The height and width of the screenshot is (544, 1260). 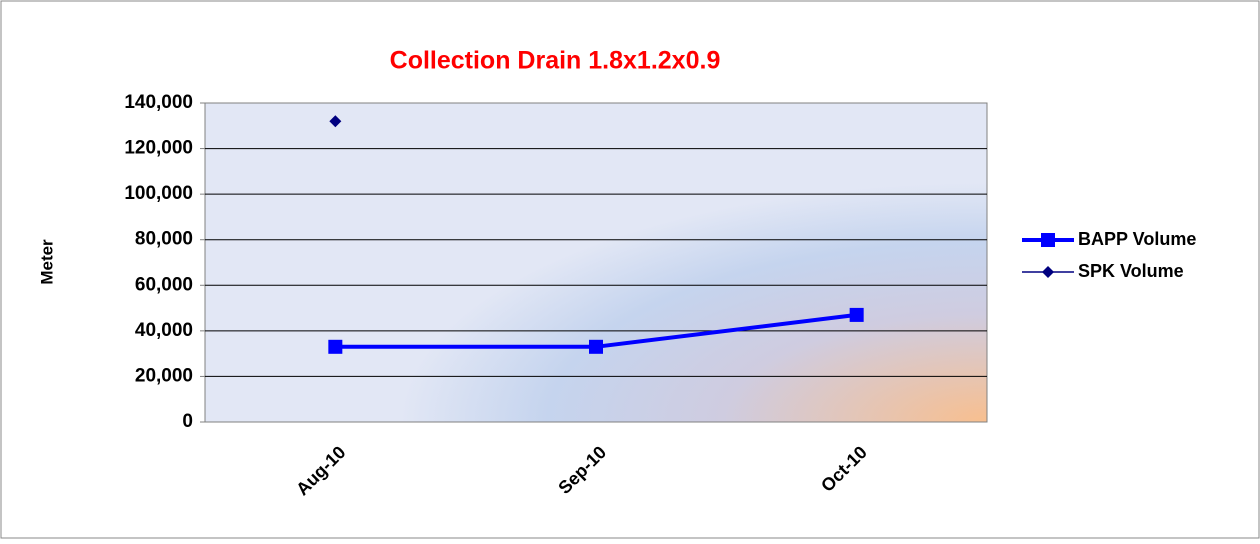 I want to click on y-tick-label: 100,000, so click(x=158, y=193).